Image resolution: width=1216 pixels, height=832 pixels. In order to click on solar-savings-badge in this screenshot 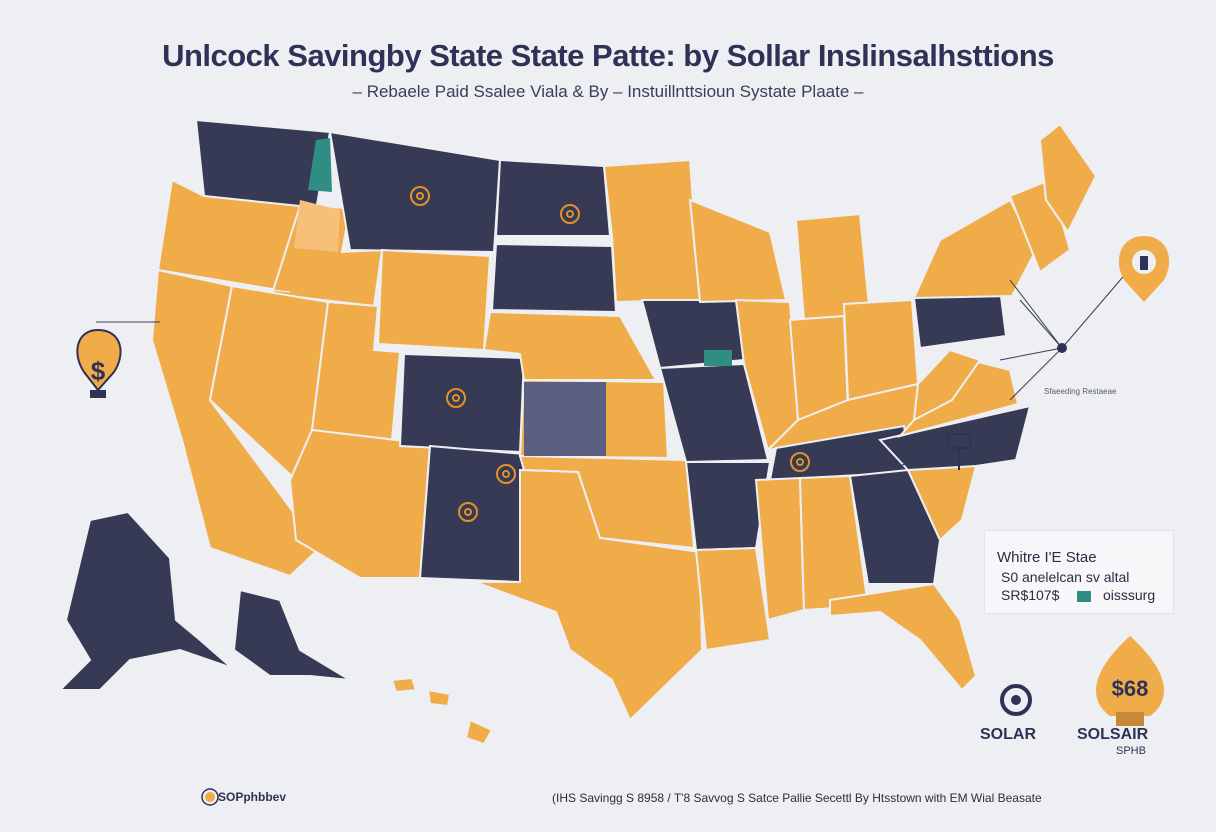, I will do `click(1130, 681)`.